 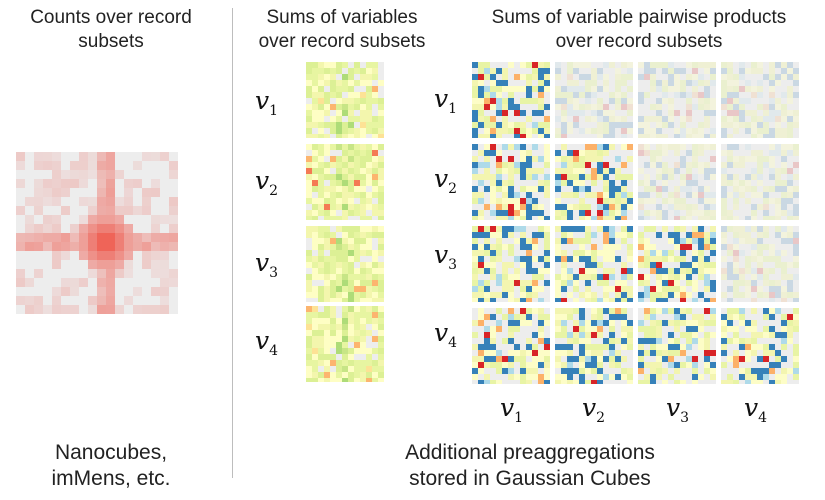 What do you see at coordinates (342, 30) in the screenshot?
I see `sums-header: Sums of variables over record subsets` at bounding box center [342, 30].